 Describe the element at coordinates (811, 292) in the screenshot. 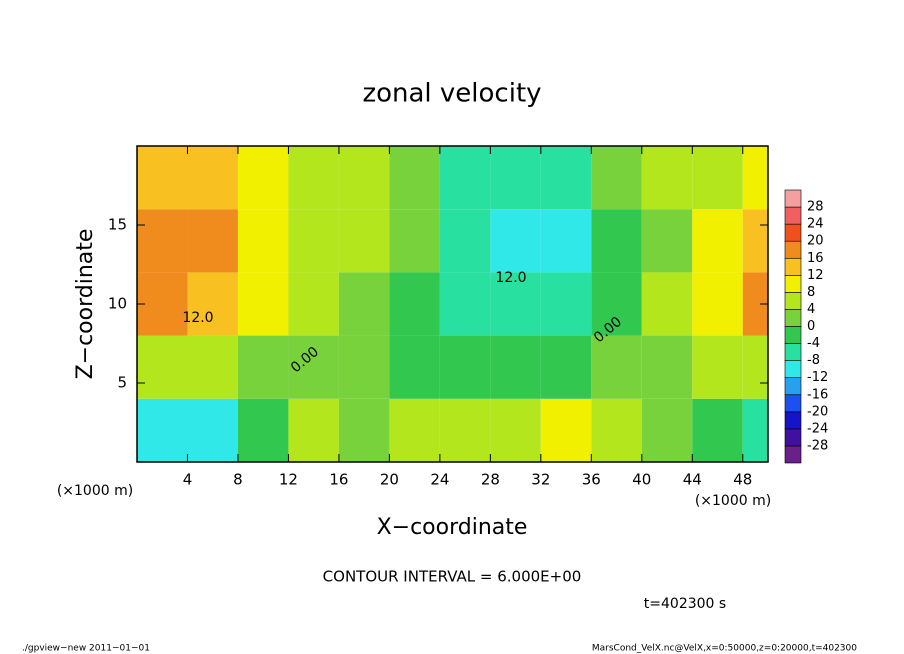

I see `colorbar-label: 8` at that location.